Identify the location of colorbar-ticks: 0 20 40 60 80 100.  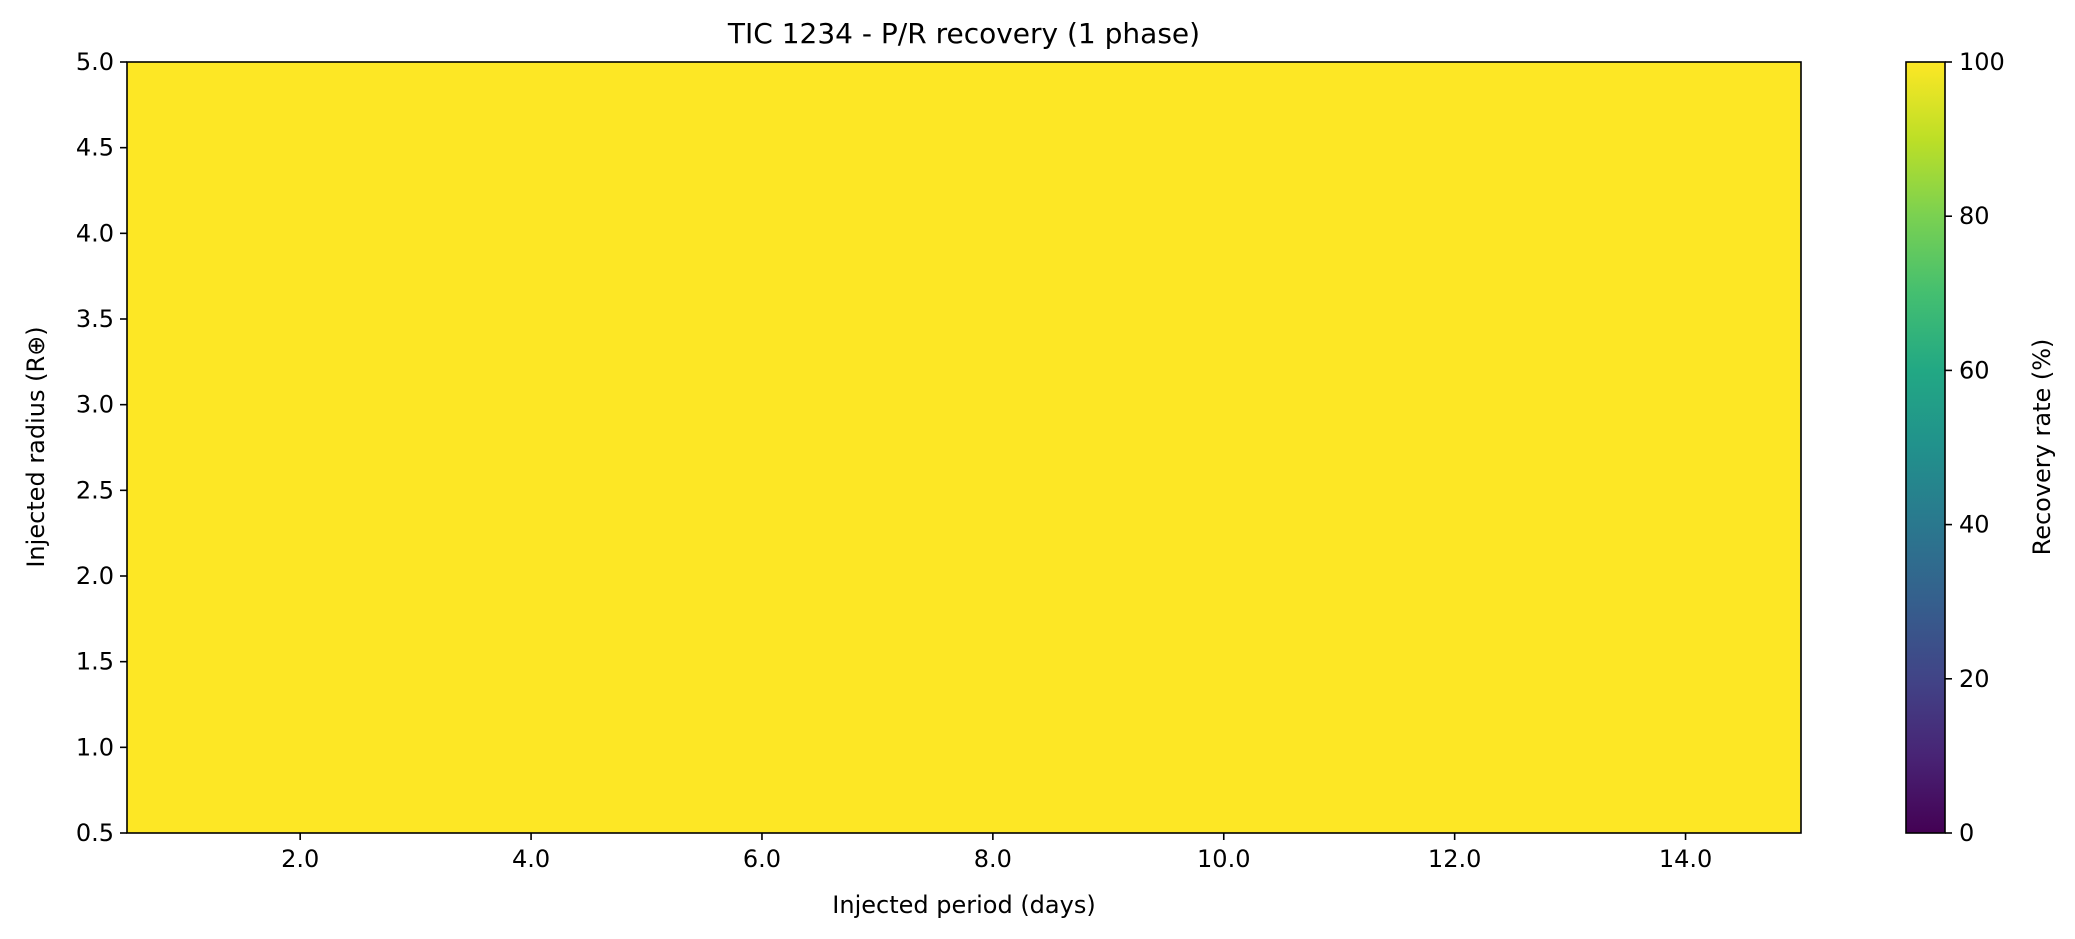
(1975, 447).